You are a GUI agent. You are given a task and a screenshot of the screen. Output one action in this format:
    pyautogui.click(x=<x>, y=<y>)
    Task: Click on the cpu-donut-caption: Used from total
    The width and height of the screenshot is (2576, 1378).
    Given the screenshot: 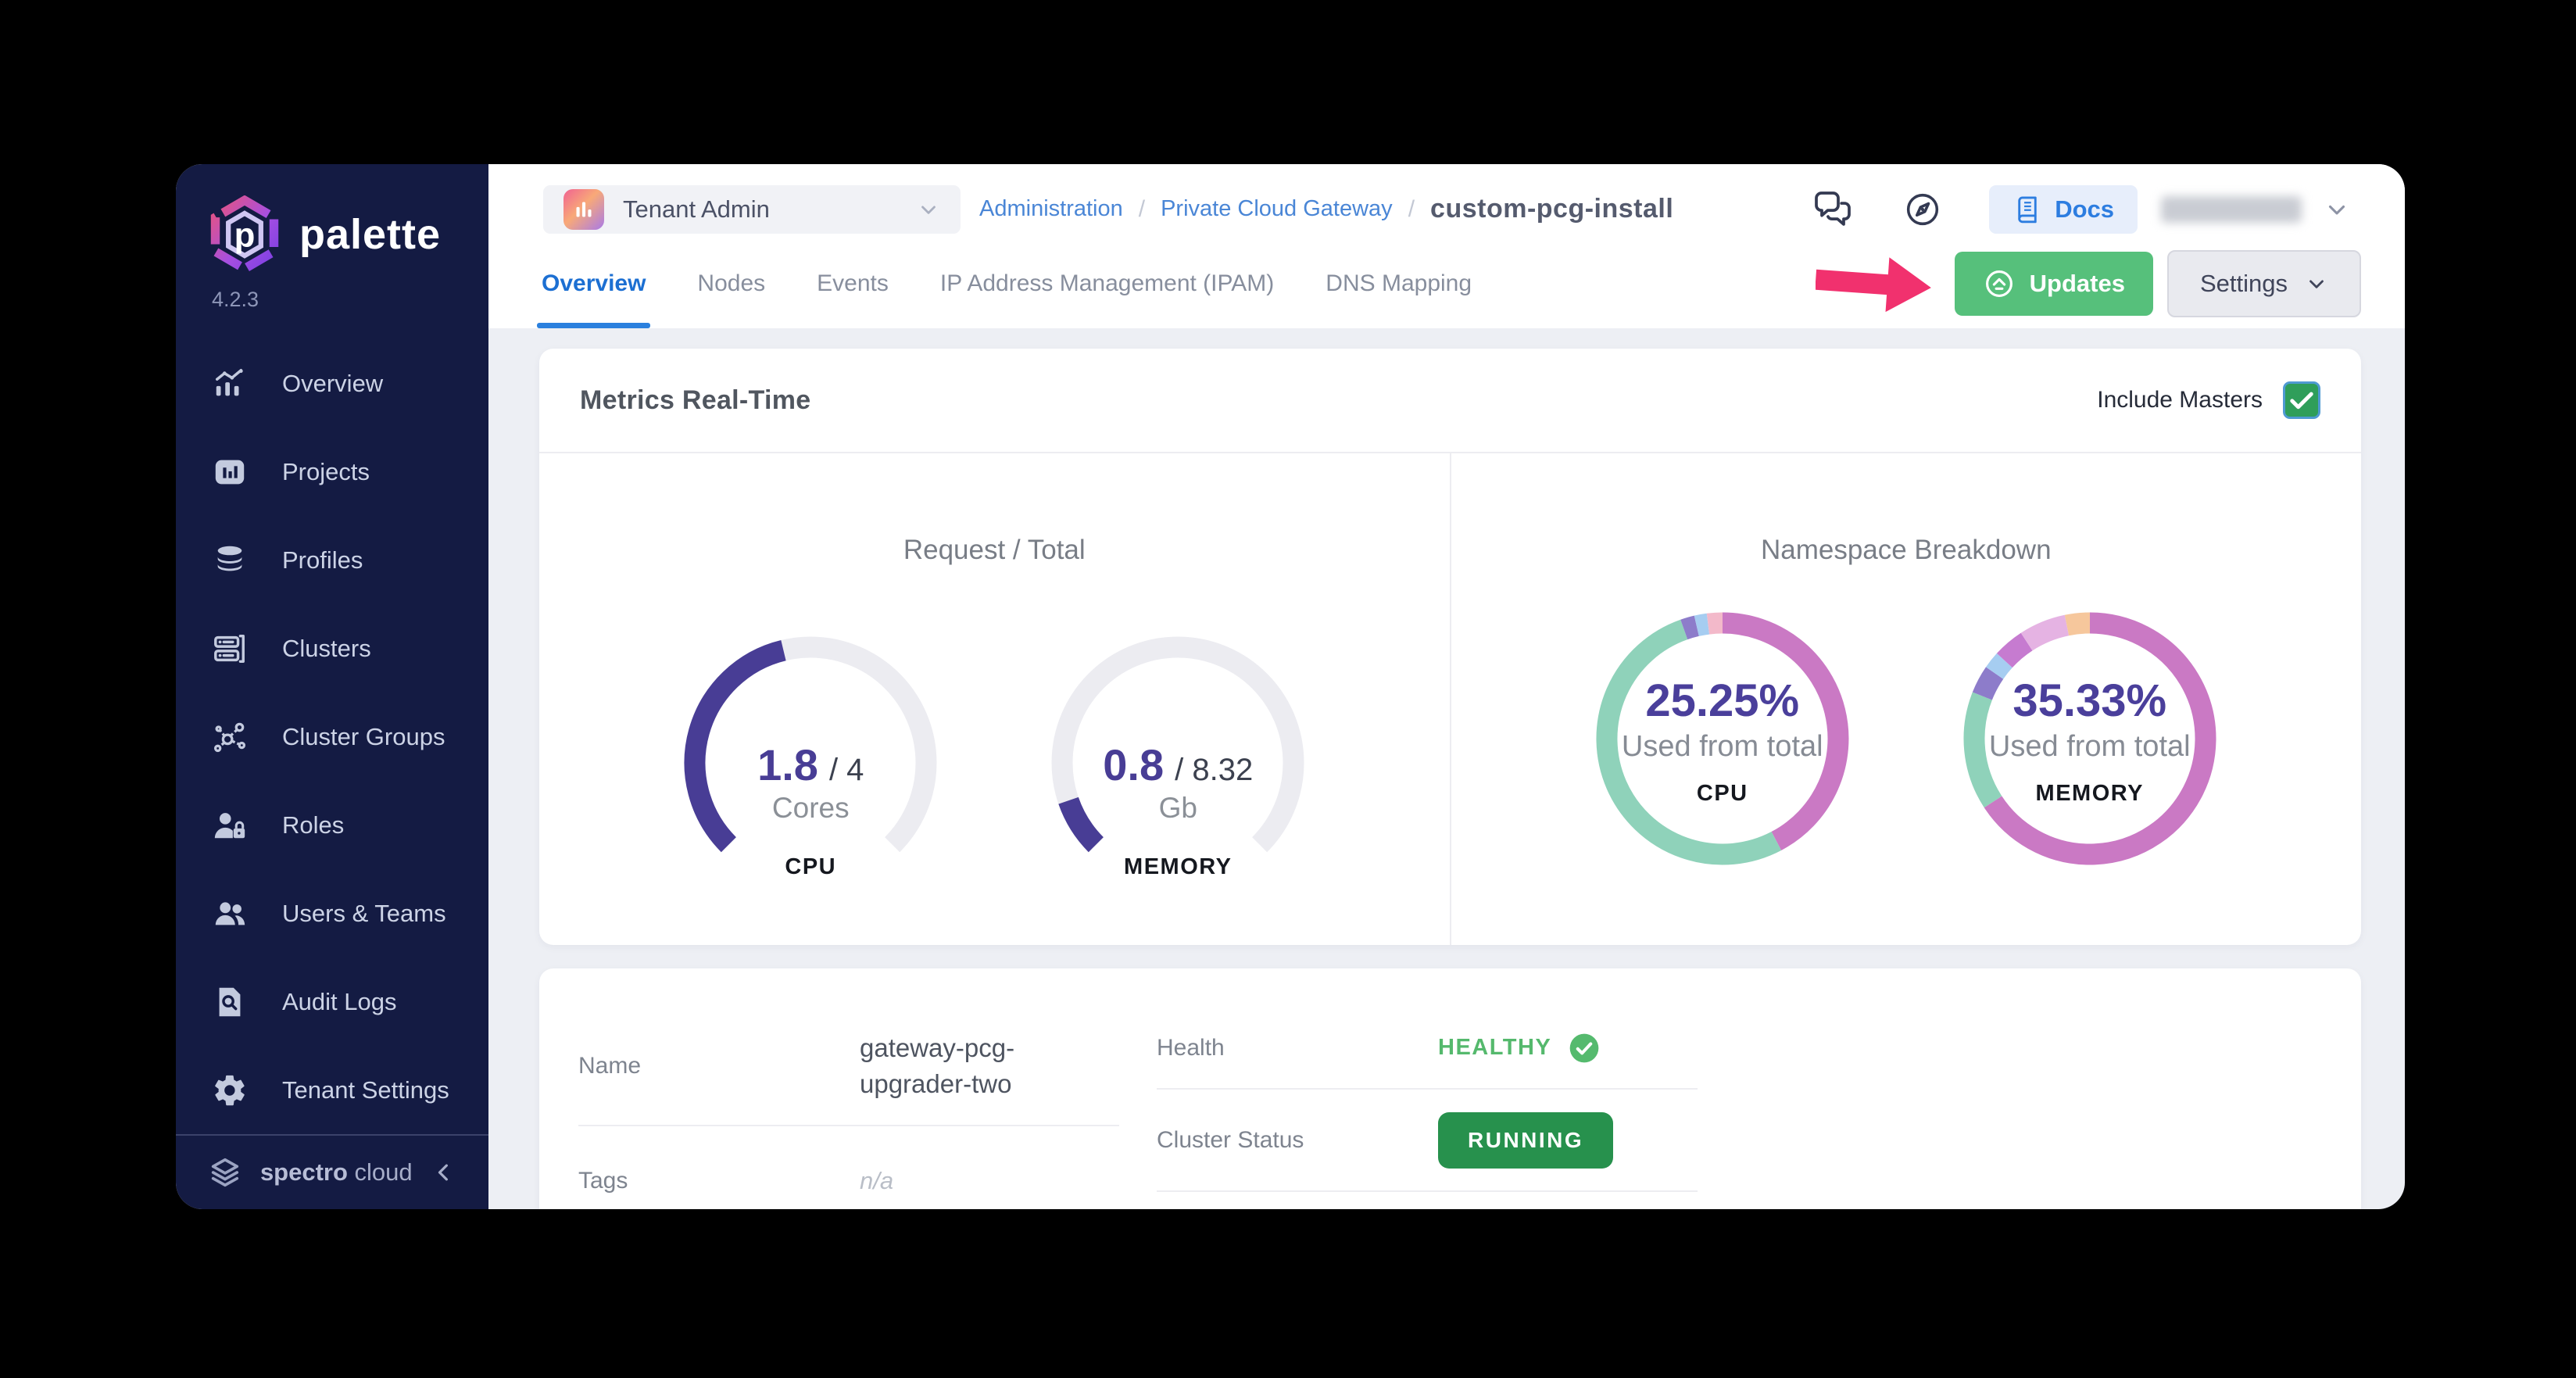 What is the action you would take?
    pyautogui.click(x=1722, y=746)
    